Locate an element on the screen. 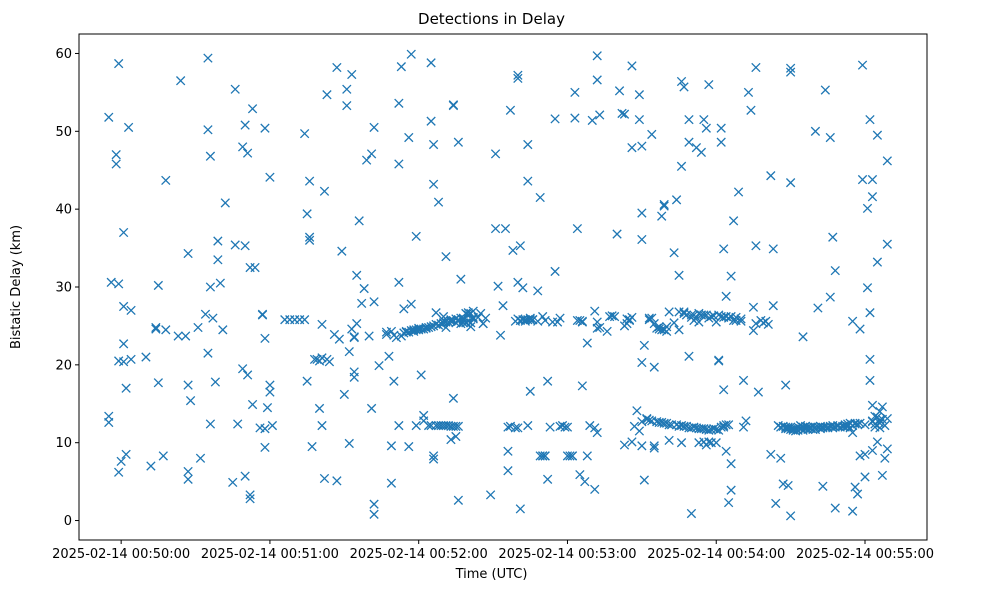 The height and width of the screenshot is (590, 987). y-tick-label: 60 is located at coordinates (63, 54).